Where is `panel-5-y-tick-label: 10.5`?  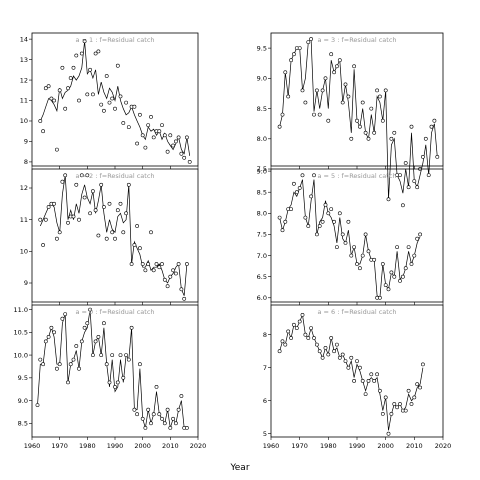
panel-5-y-tick-label: 10.5 is located at coordinates (21, 333).